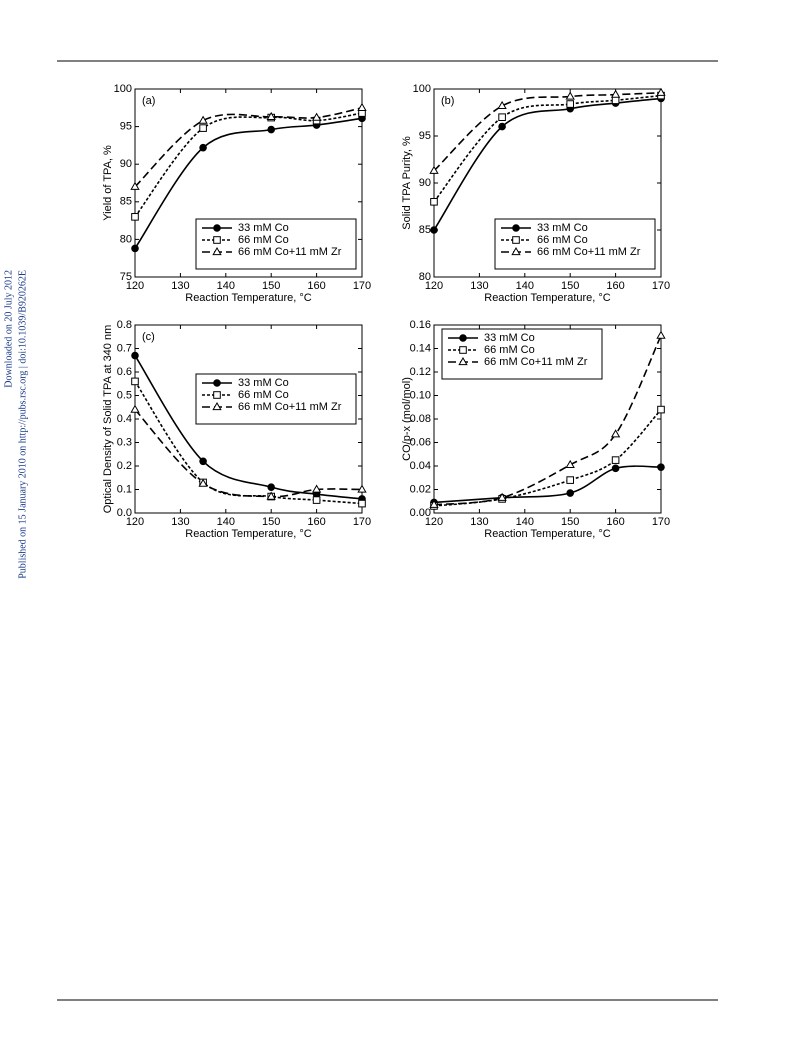 This screenshot has width=793, height=1039. What do you see at coordinates (420, 372) in the screenshot?
I see `y-tick-label: 0.12` at bounding box center [420, 372].